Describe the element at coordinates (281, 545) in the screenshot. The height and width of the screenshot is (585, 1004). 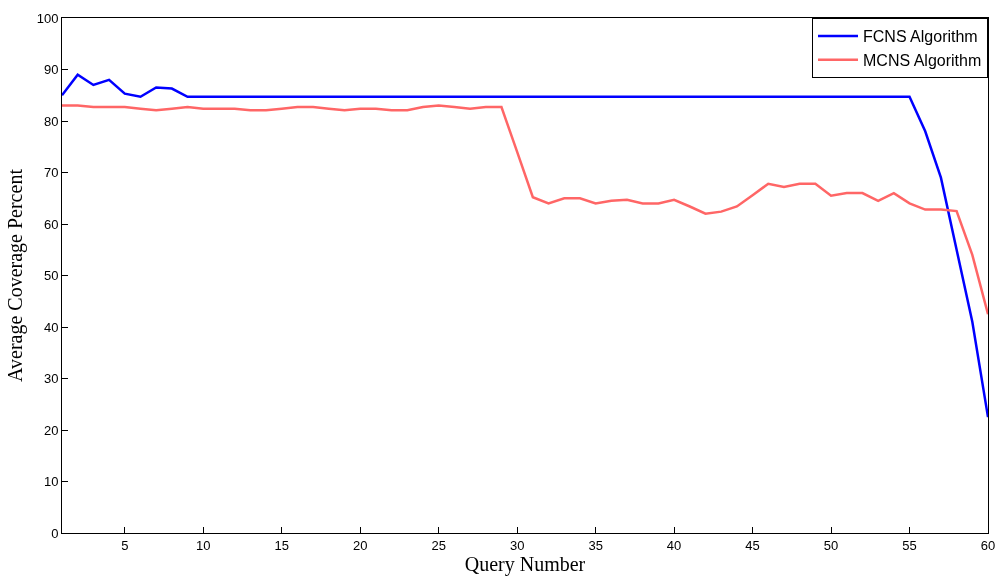
I see `x-tick-label: 15` at that location.